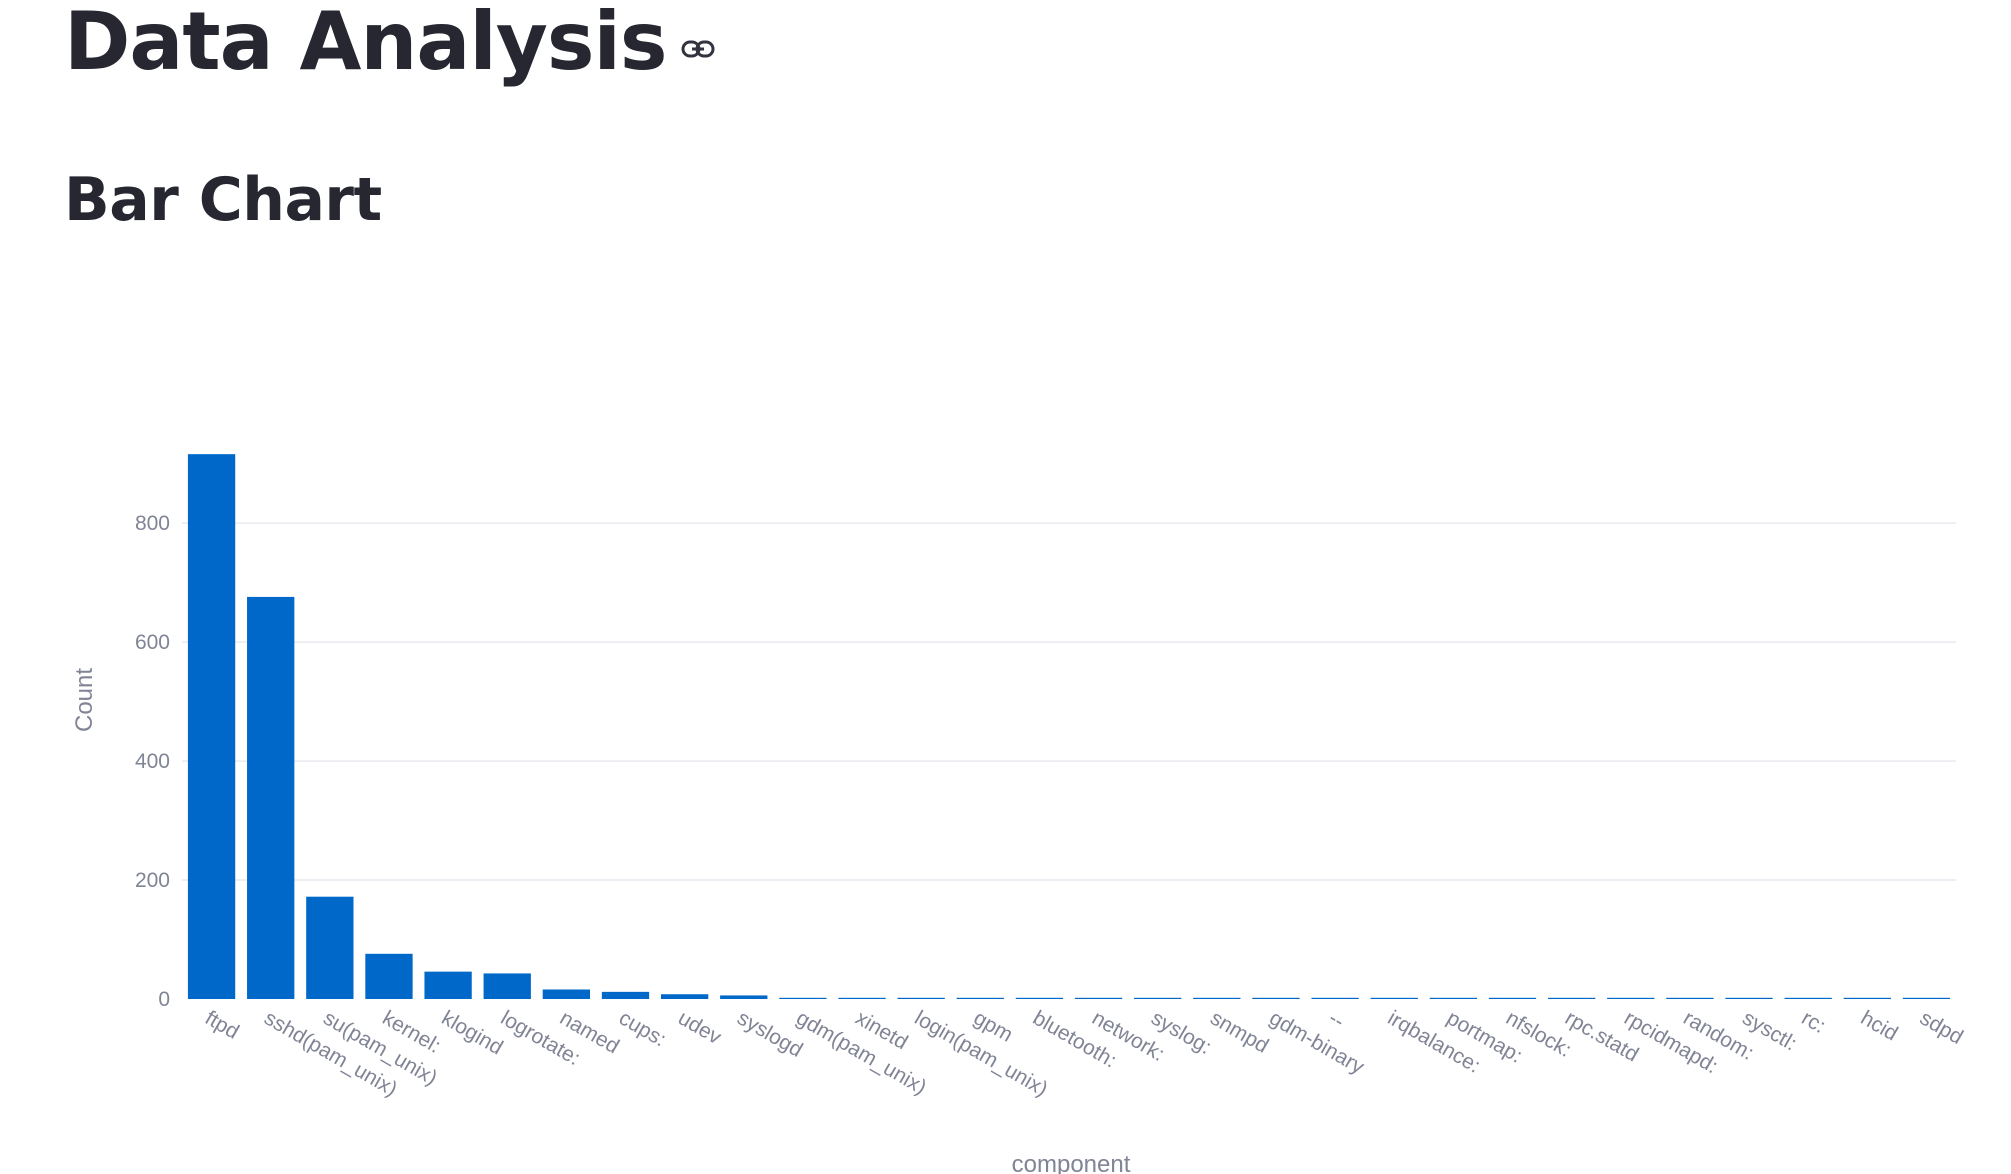 The height and width of the screenshot is (1174, 2011). I want to click on y-axis-ticks: 0 200 400 600 800, so click(152, 761).